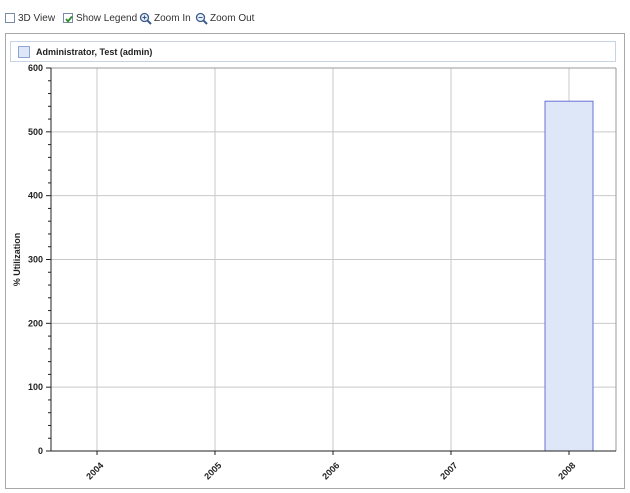  Describe the element at coordinates (35, 132) in the screenshot. I see `y-tick-label: 500` at that location.